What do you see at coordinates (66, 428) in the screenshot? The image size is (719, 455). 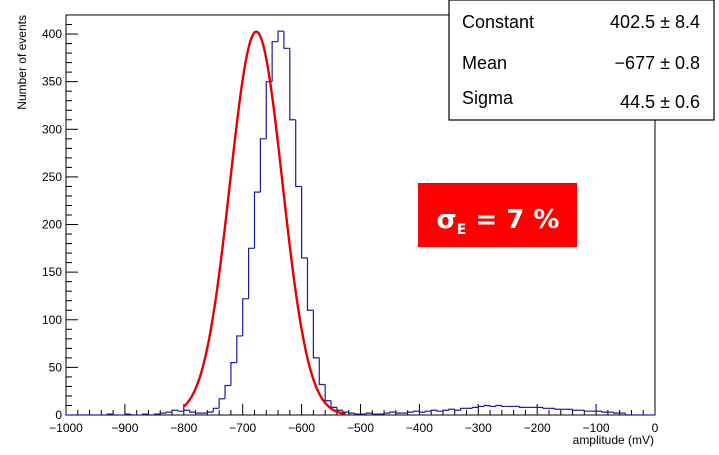 I see `x-tick-label: −1000` at bounding box center [66, 428].